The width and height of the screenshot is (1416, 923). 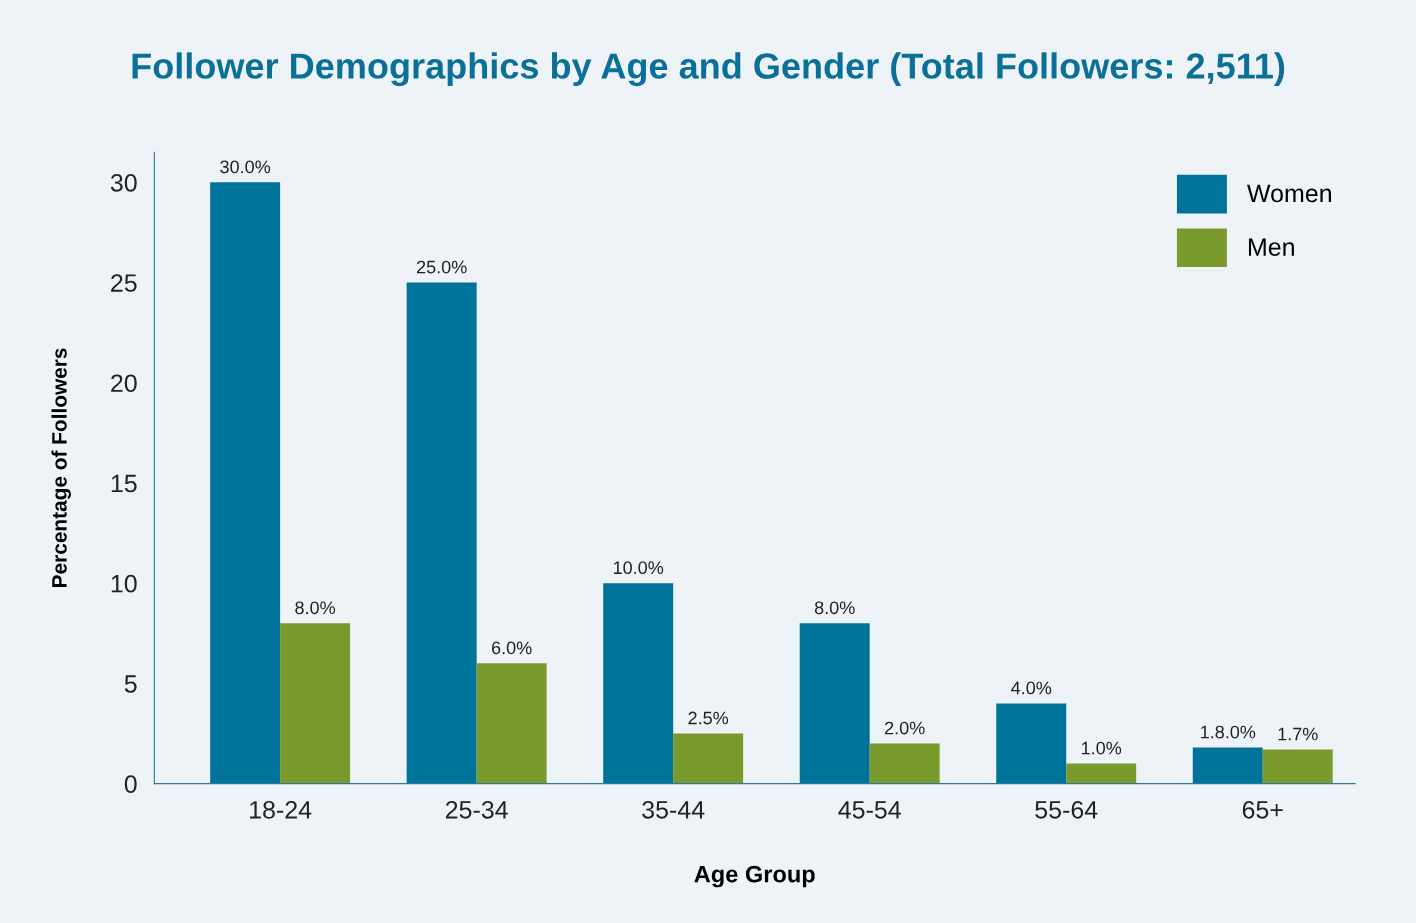 I want to click on data-label: 2.5%, so click(x=708, y=718).